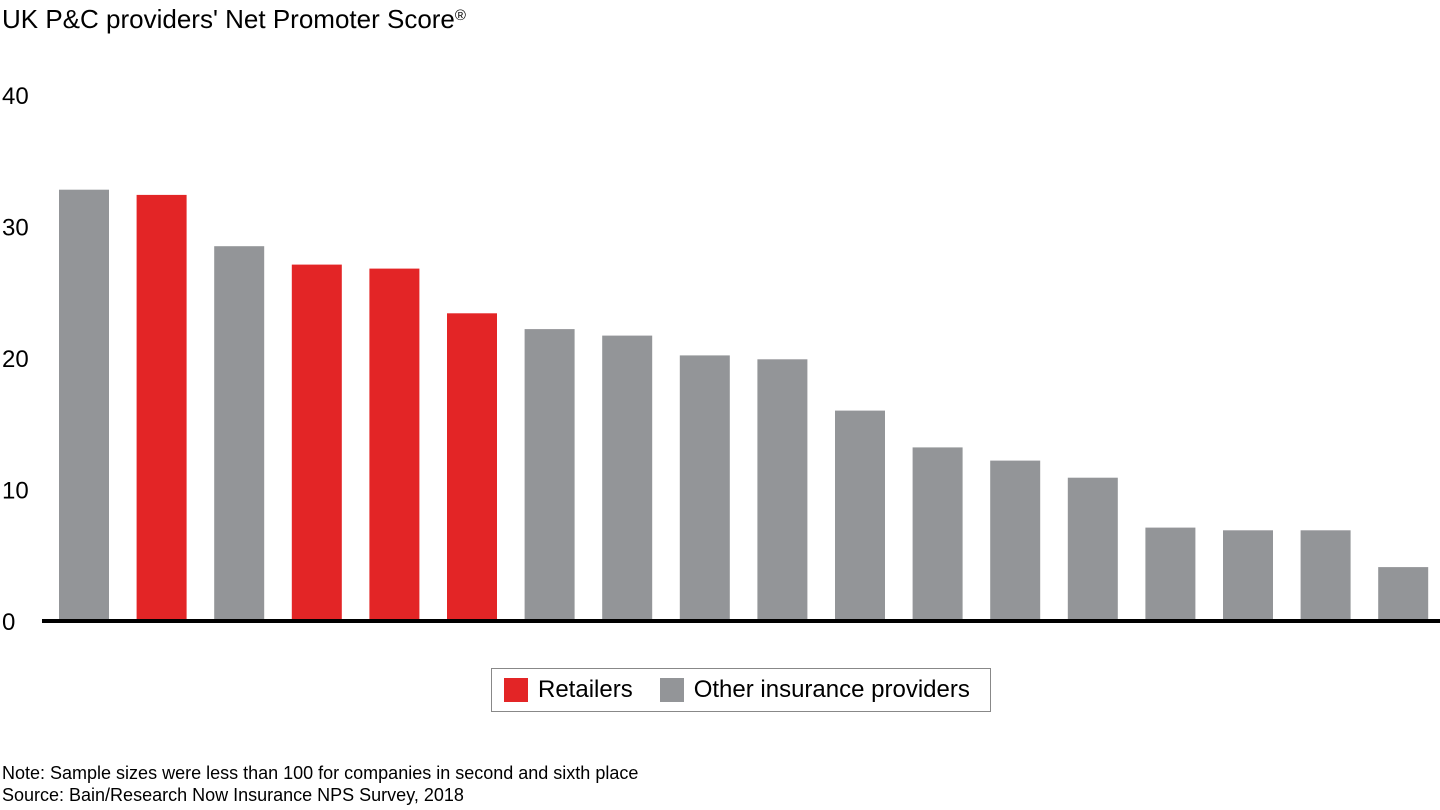 The width and height of the screenshot is (1440, 810). I want to click on y-tick-label: 20, so click(15, 359).